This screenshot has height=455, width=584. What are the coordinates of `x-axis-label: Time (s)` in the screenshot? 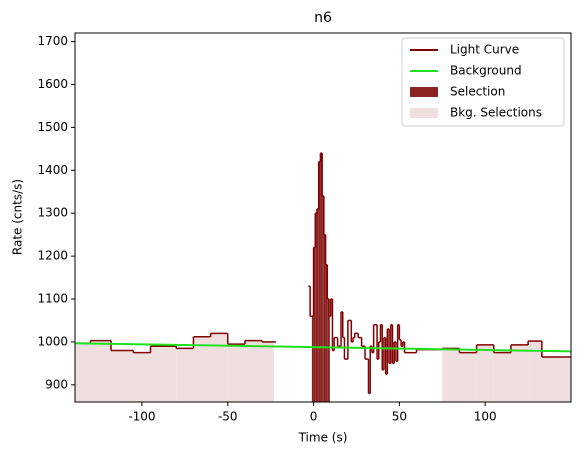 It's located at (323, 438).